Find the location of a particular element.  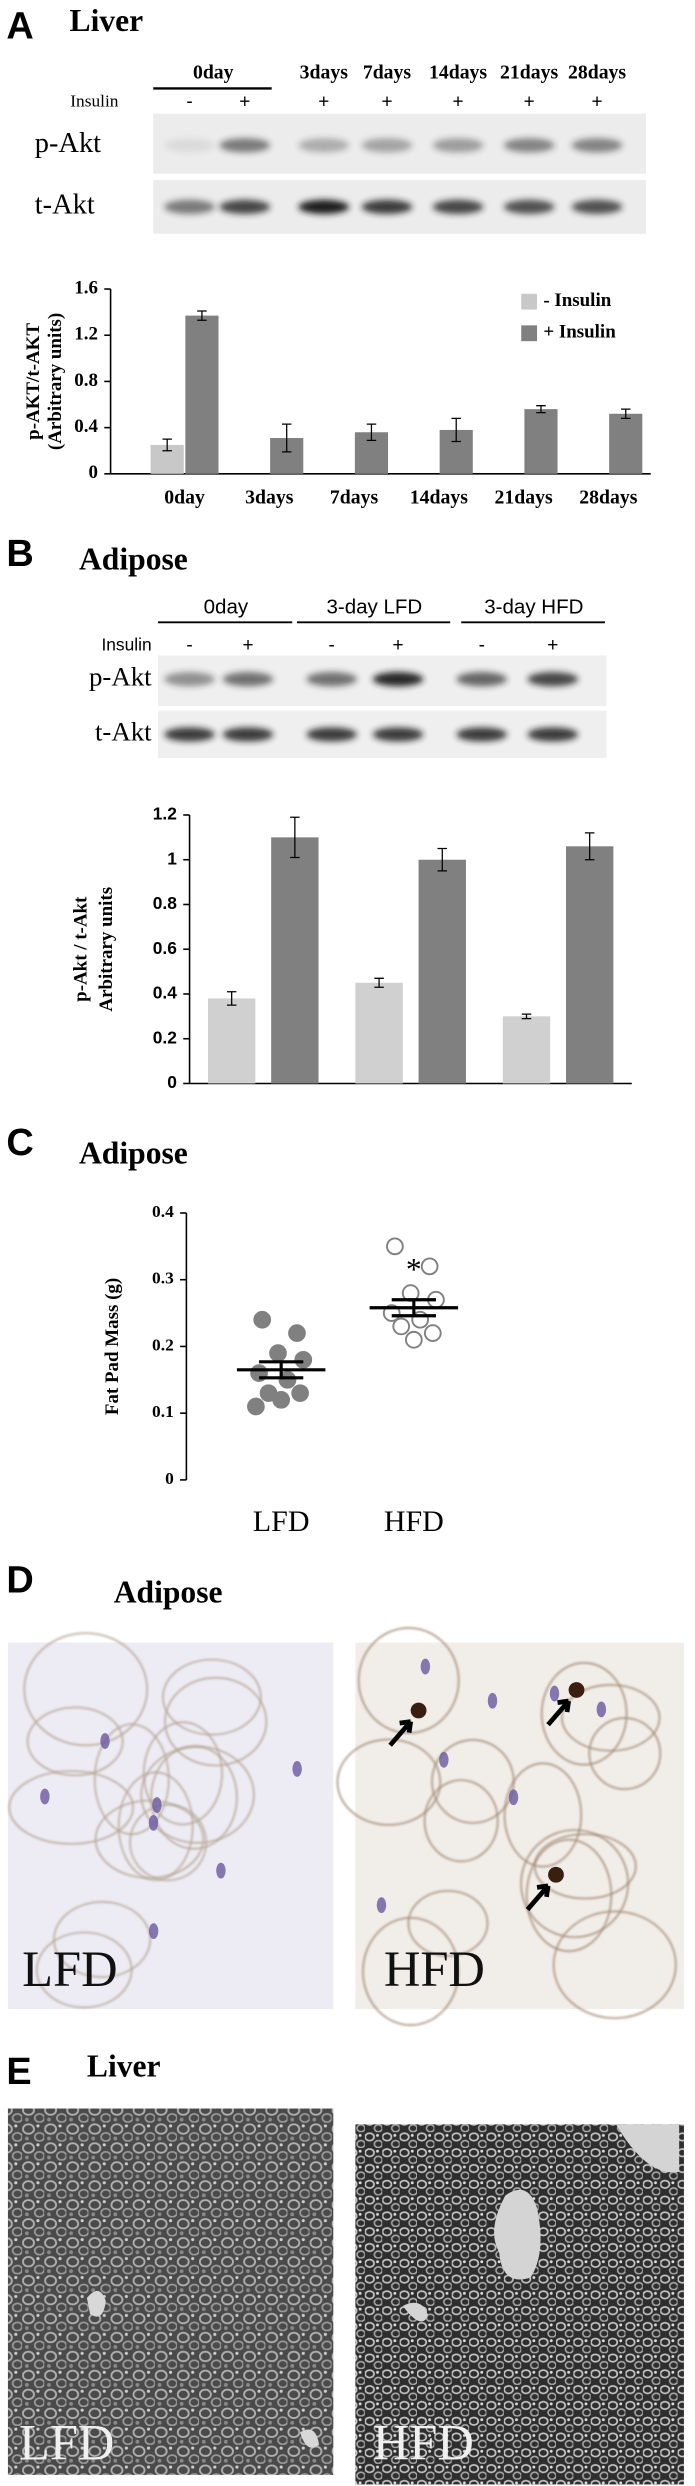

insulin-label: Insulin is located at coordinates (126, 645).